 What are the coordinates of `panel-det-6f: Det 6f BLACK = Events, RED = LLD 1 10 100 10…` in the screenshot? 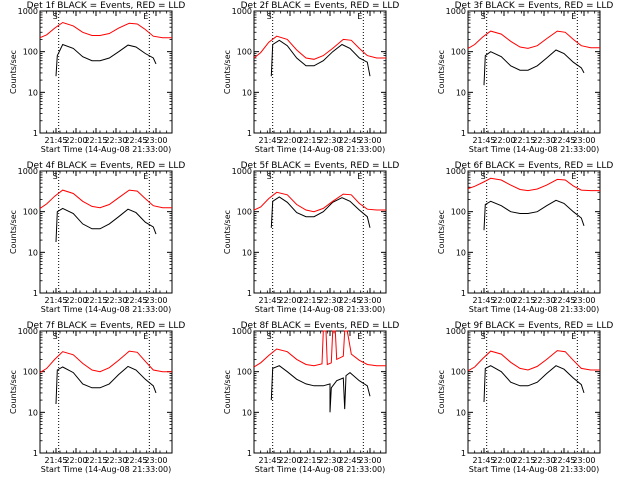 It's located at (525, 237).